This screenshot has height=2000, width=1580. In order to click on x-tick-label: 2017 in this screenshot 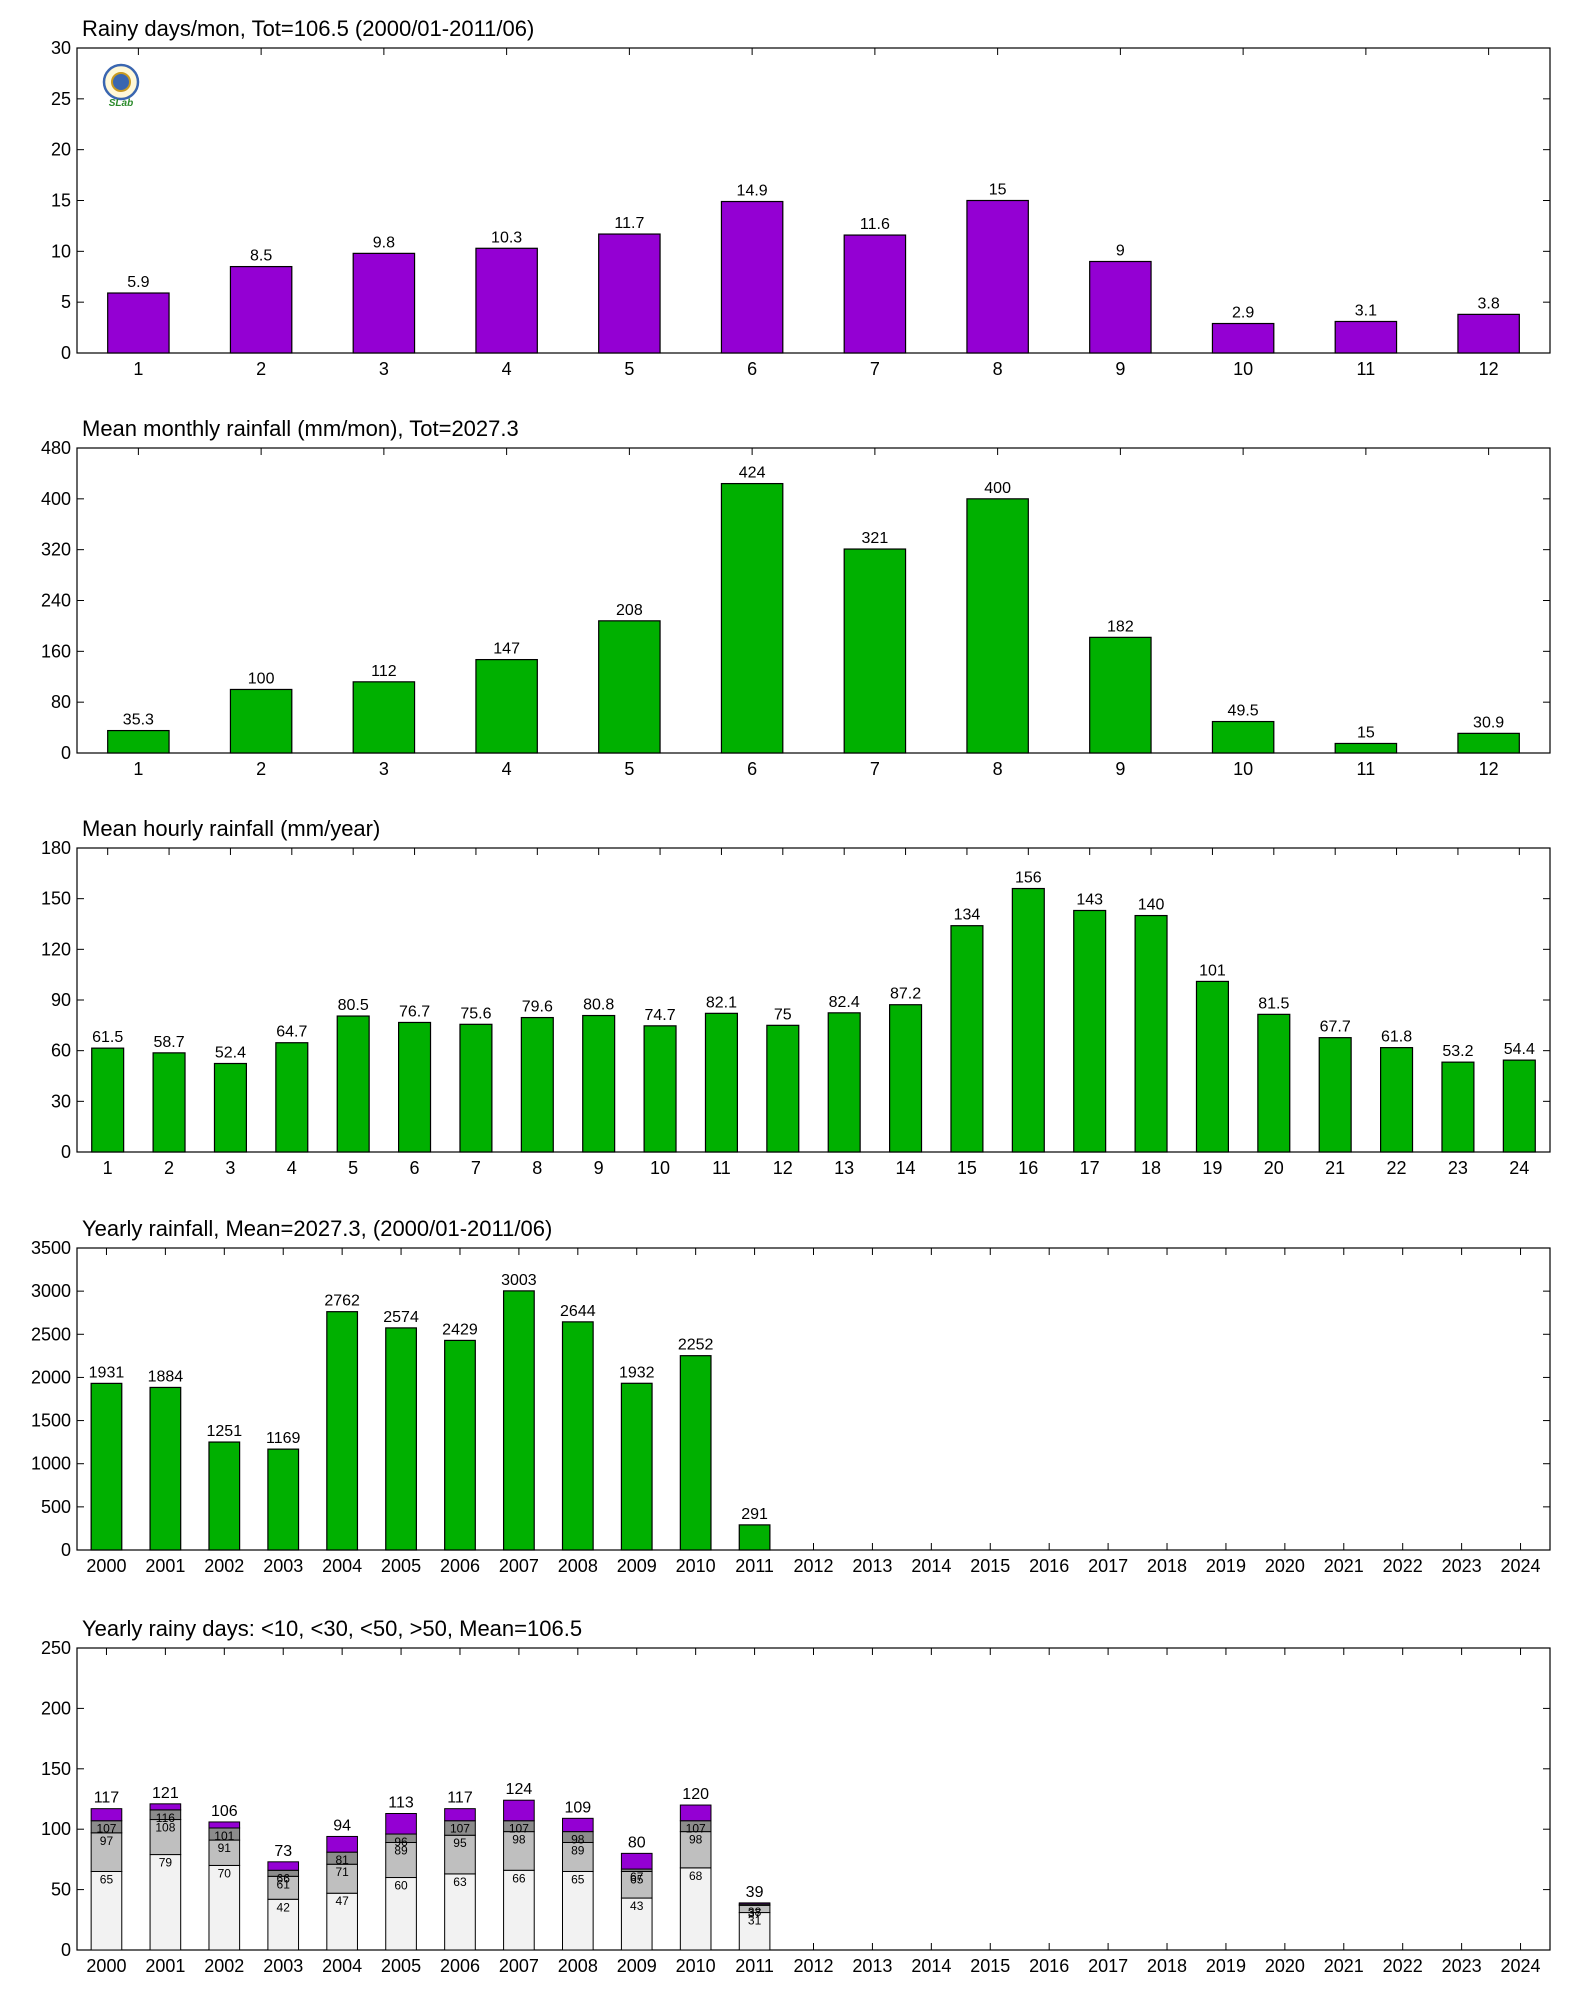, I will do `click(1108, 1566)`.